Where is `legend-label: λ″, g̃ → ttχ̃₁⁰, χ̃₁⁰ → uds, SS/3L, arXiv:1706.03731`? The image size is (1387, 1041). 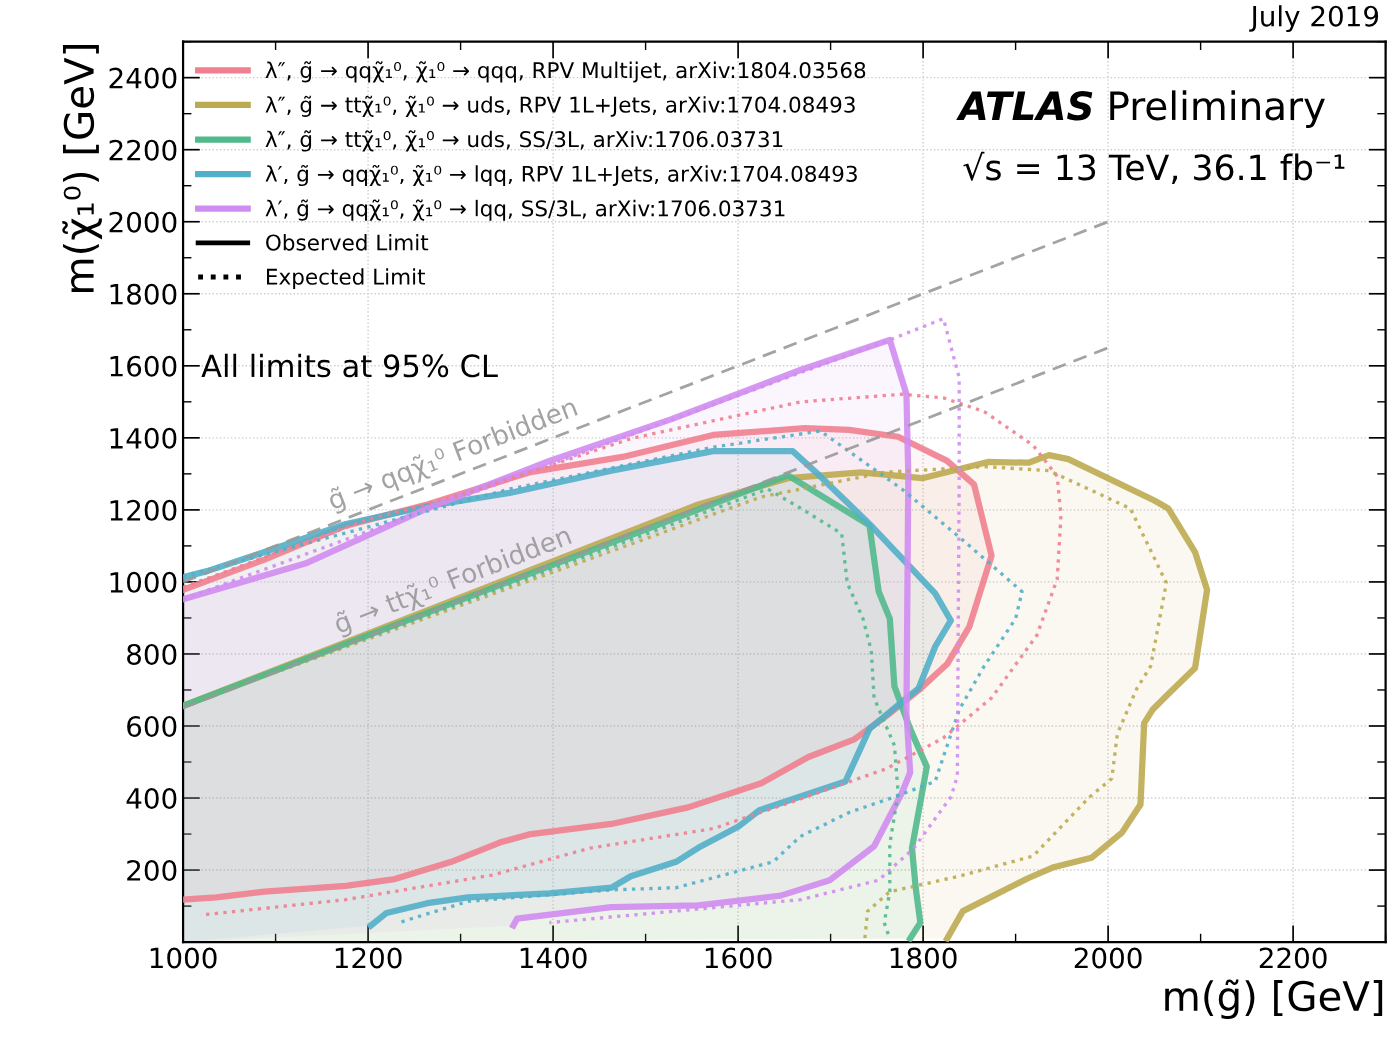
legend-label: λ″, g̃ → ttχ̃₁⁰, χ̃₁⁰ → uds, SS/3L, arXiv:1706.03731 is located at coordinates (524, 141).